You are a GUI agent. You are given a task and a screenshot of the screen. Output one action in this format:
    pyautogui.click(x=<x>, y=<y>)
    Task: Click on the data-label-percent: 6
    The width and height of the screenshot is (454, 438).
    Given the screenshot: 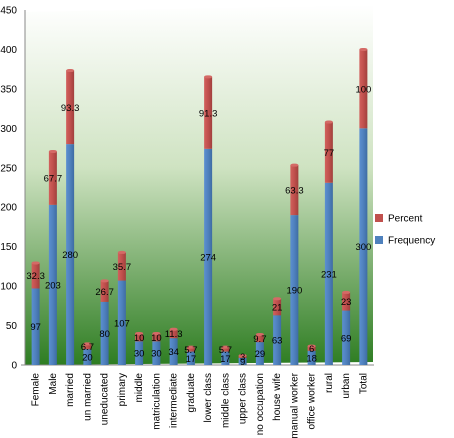 What is the action you would take?
    pyautogui.click(x=311, y=349)
    